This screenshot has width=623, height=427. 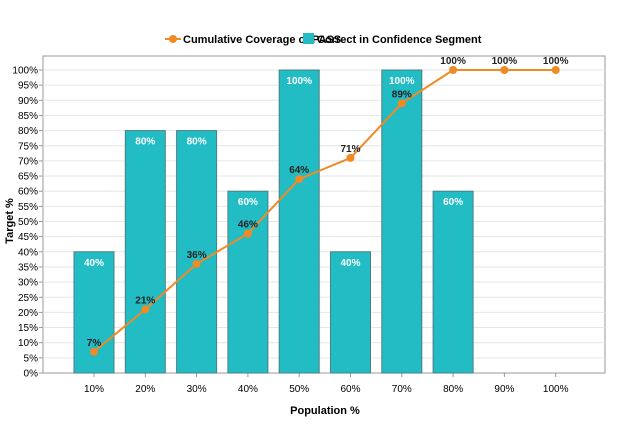 I want to click on legend-label-coverage: Cumulative Coverage of PASS, so click(x=262, y=40).